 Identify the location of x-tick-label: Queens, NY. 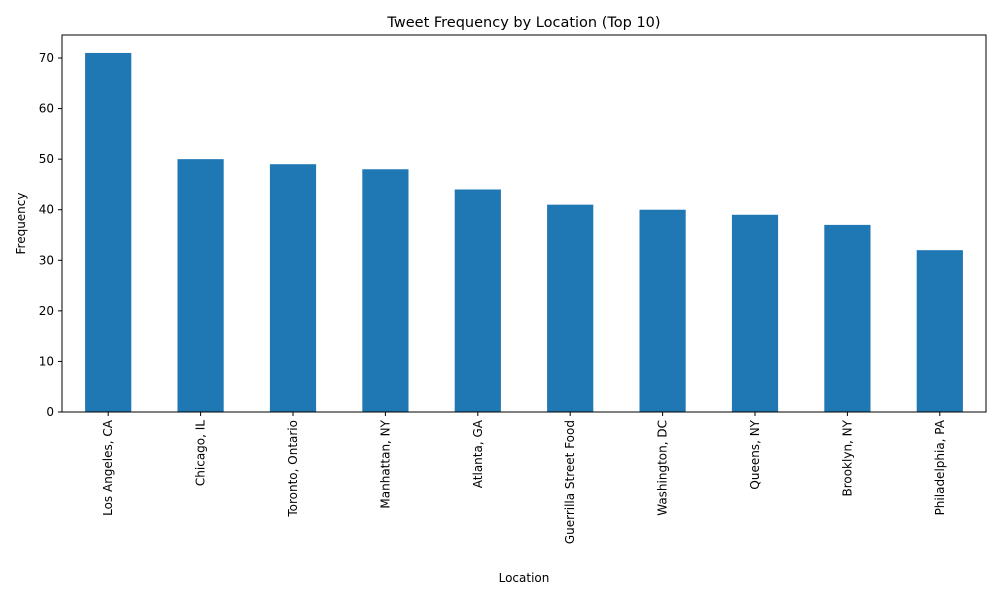
(755, 454).